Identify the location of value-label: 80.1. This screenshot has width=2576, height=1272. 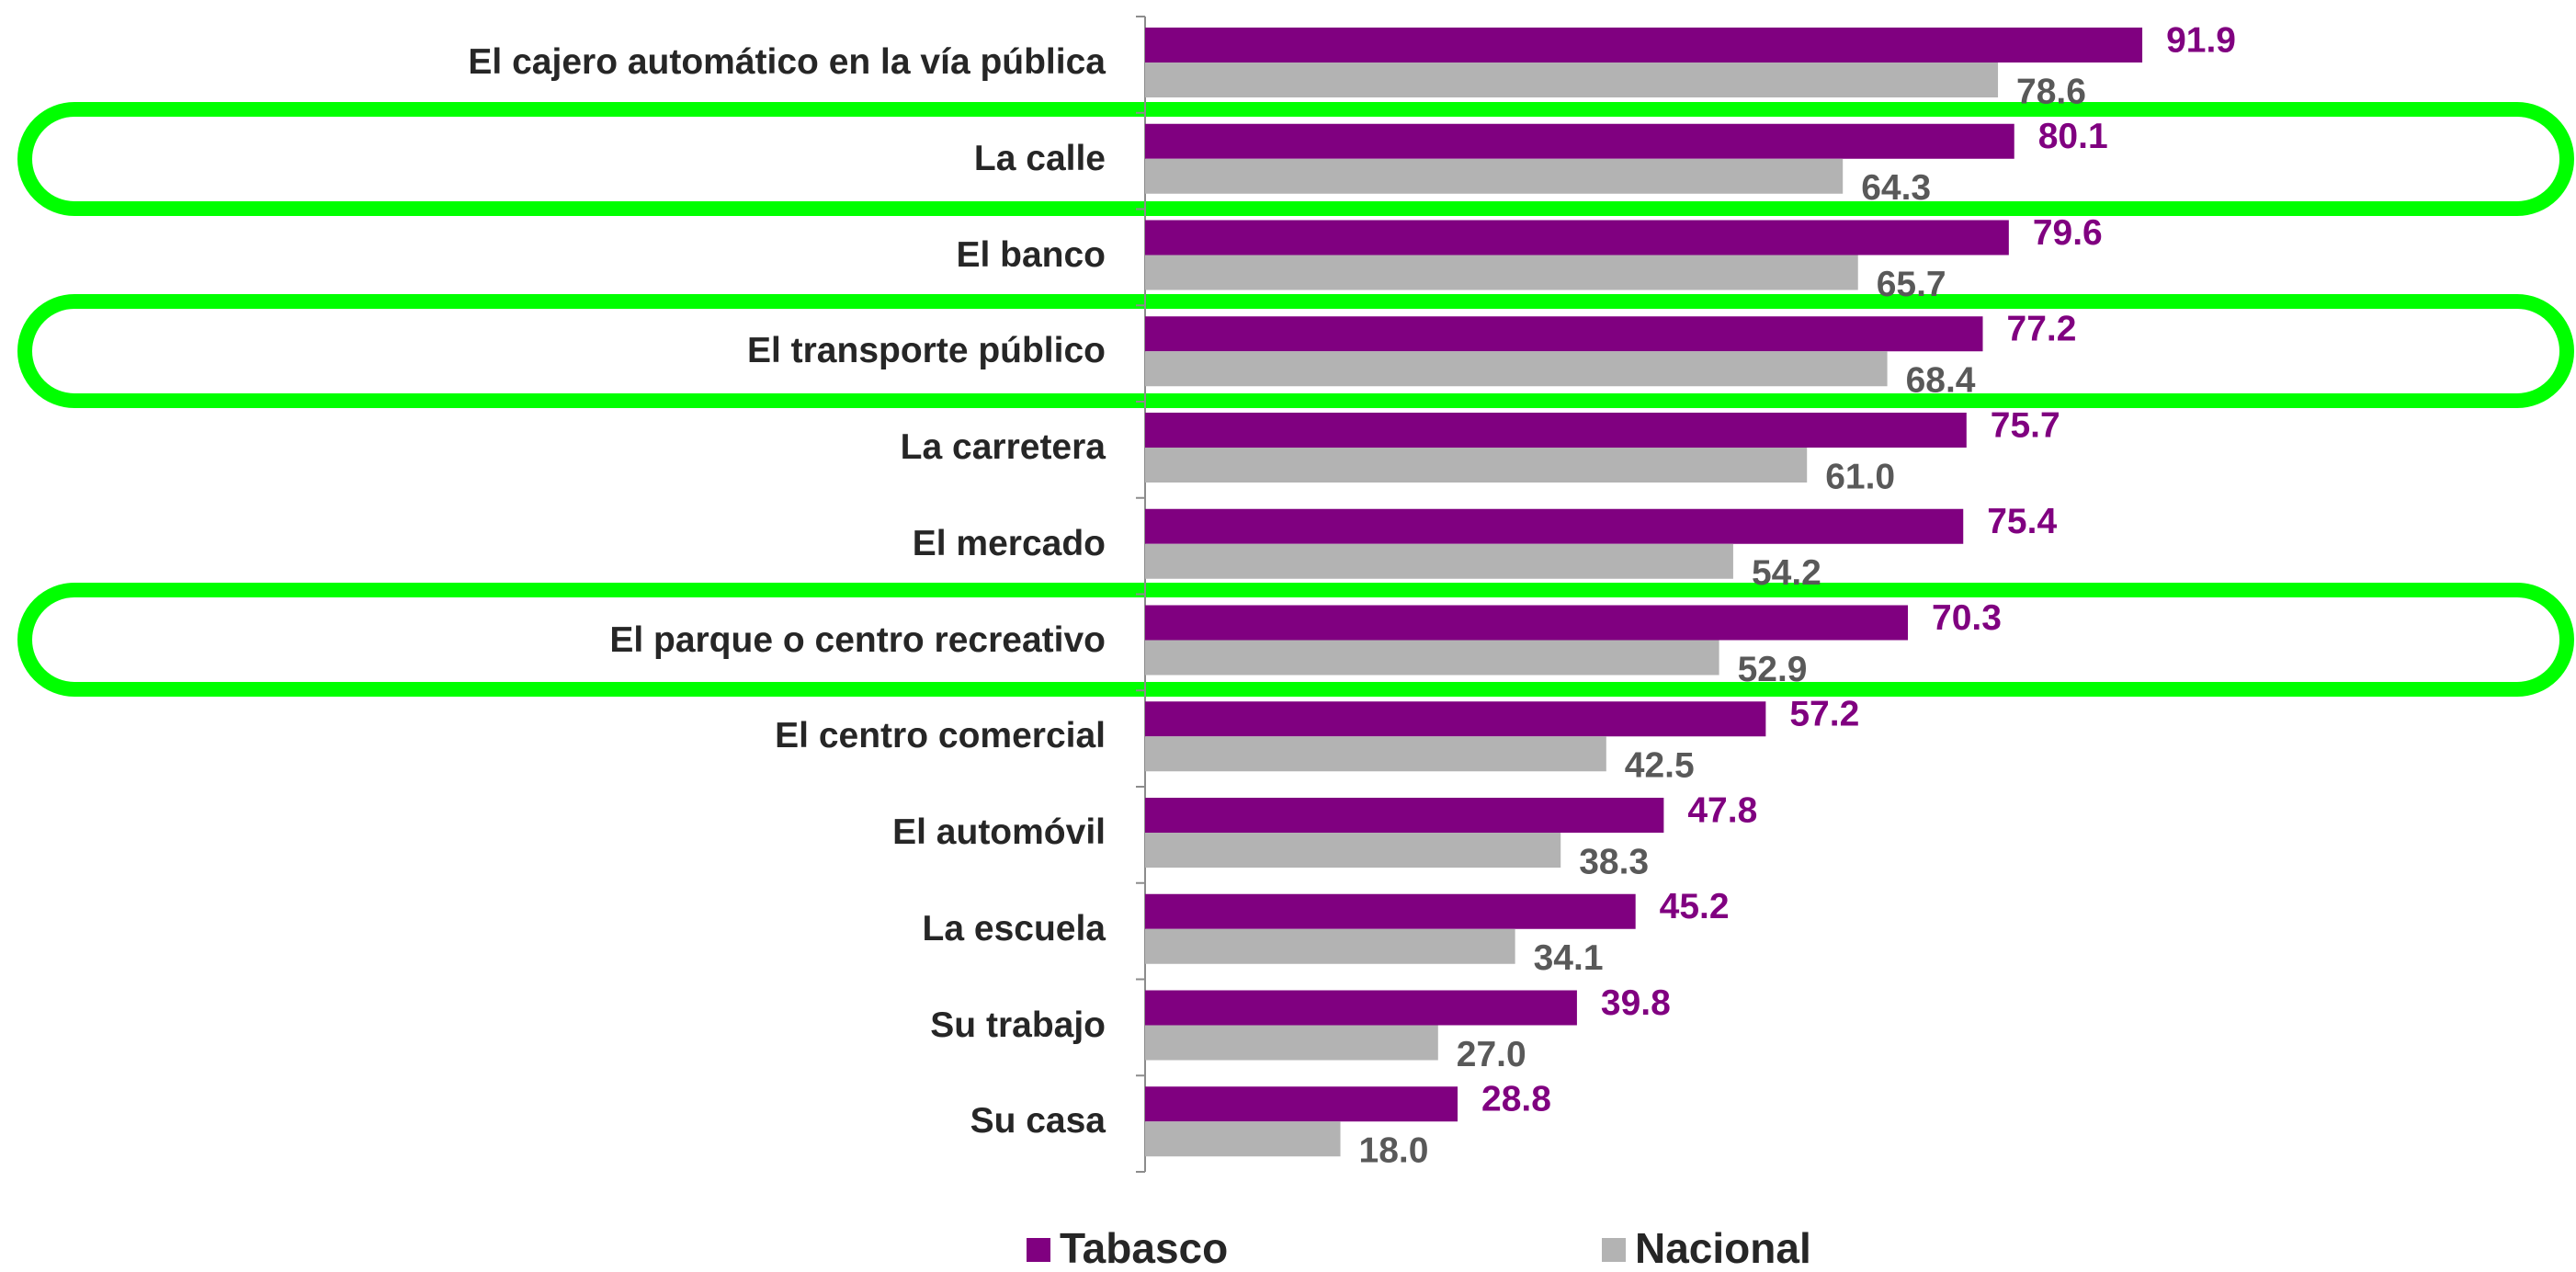
(2073, 136).